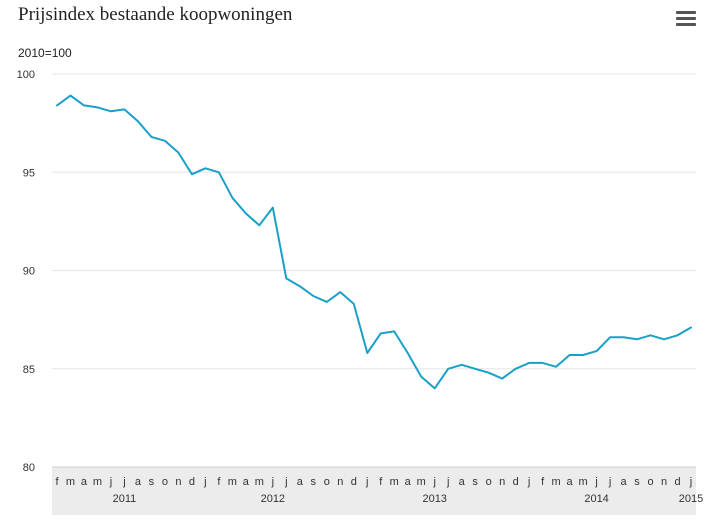 The image size is (712, 520). What do you see at coordinates (434, 499) in the screenshot?
I see `x-year-label: 2013` at bounding box center [434, 499].